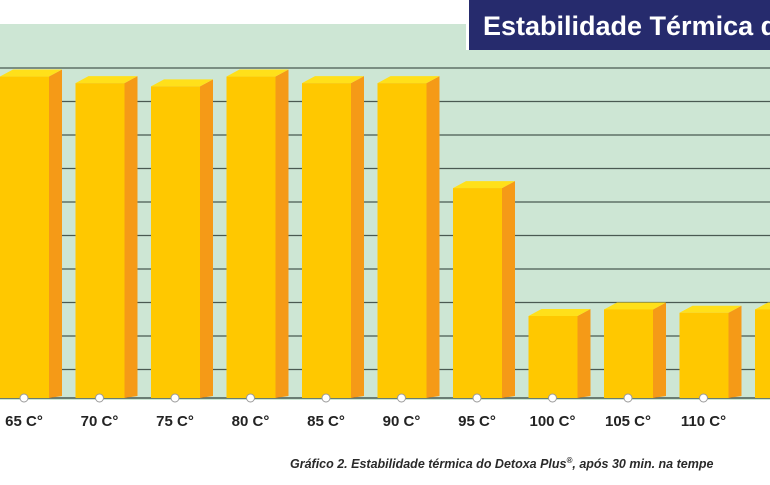 The image size is (770, 485). What do you see at coordinates (24, 421) in the screenshot?
I see `x-tick-label: 65 C°` at bounding box center [24, 421].